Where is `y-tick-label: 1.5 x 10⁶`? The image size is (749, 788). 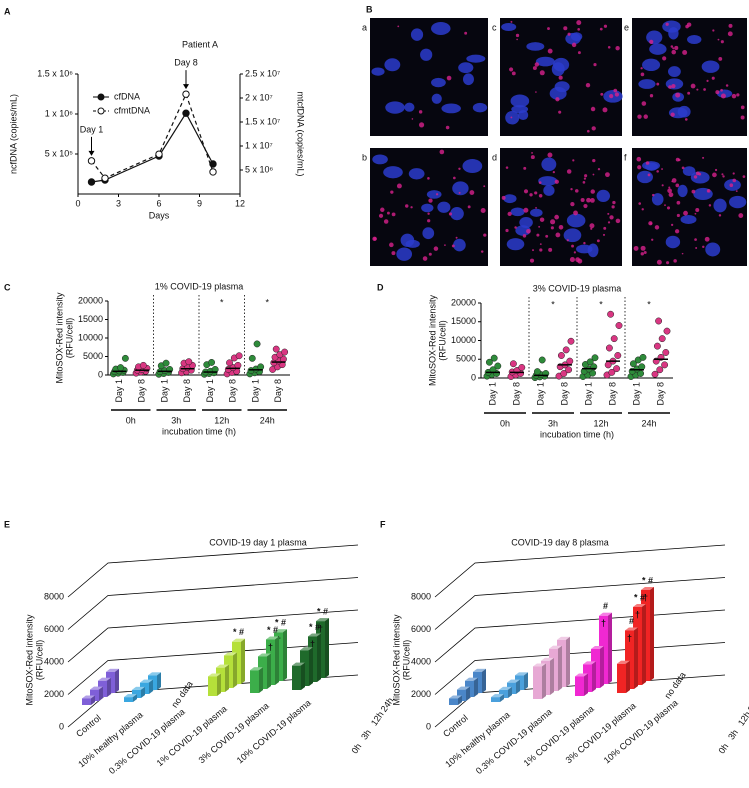
y-tick-label: 1.5 x 10⁶ is located at coordinates (55, 73).